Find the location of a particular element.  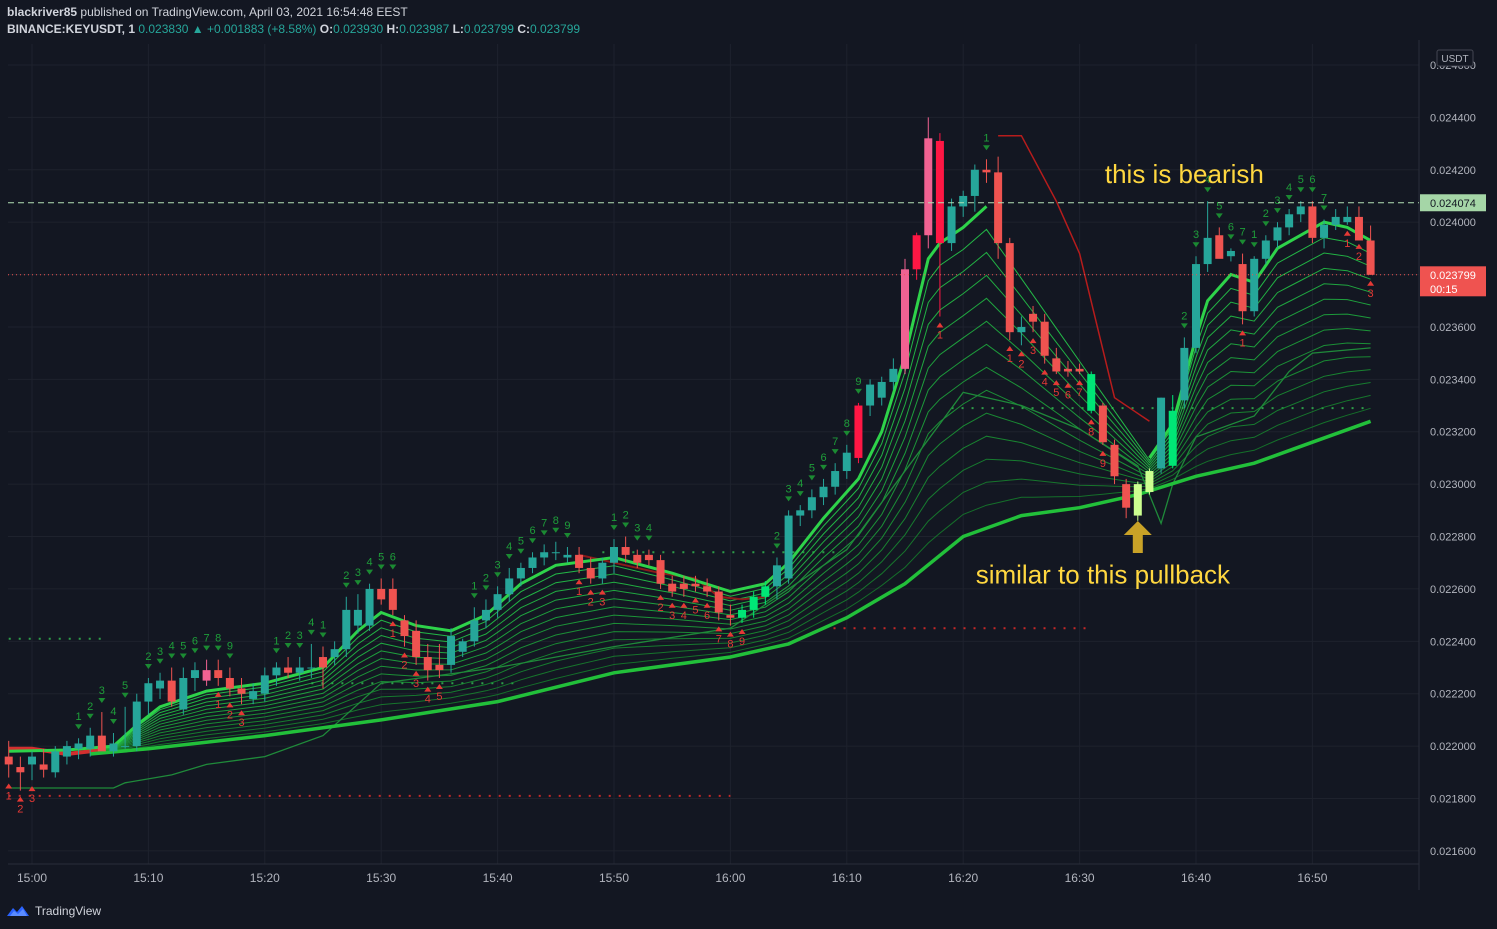

author-name: blackriver85 is located at coordinates (42, 12).